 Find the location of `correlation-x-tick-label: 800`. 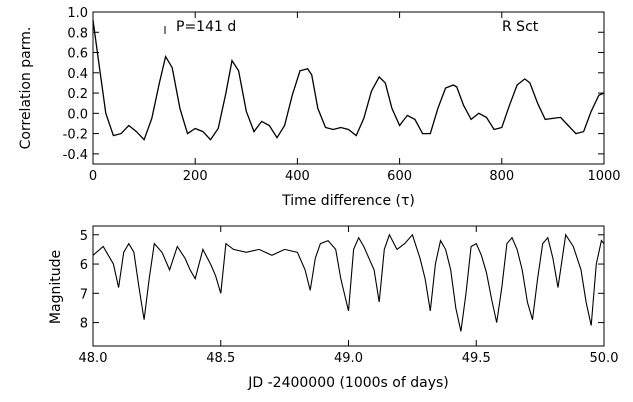

correlation-x-tick-label: 800 is located at coordinates (501, 176).